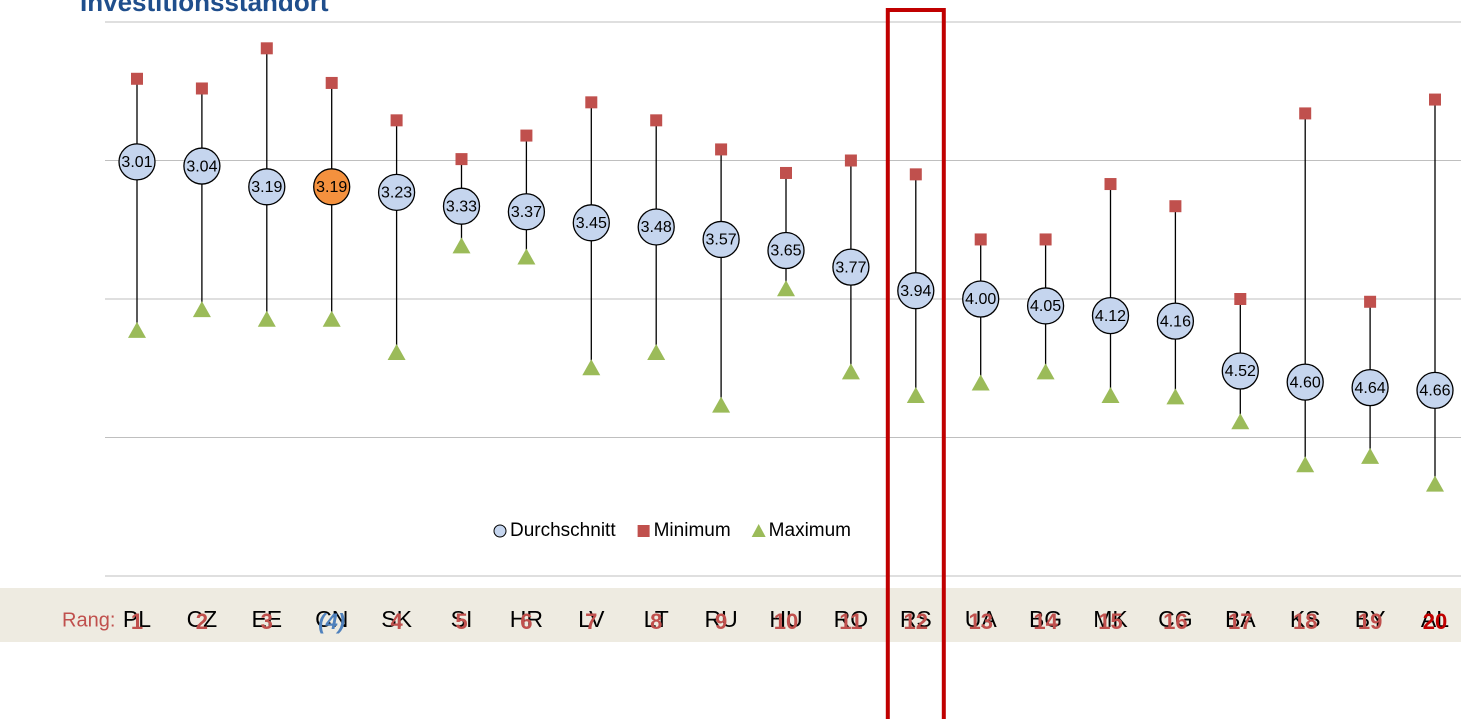 The height and width of the screenshot is (719, 1461). What do you see at coordinates (1305, 621) in the screenshot?
I see `rank: 18` at bounding box center [1305, 621].